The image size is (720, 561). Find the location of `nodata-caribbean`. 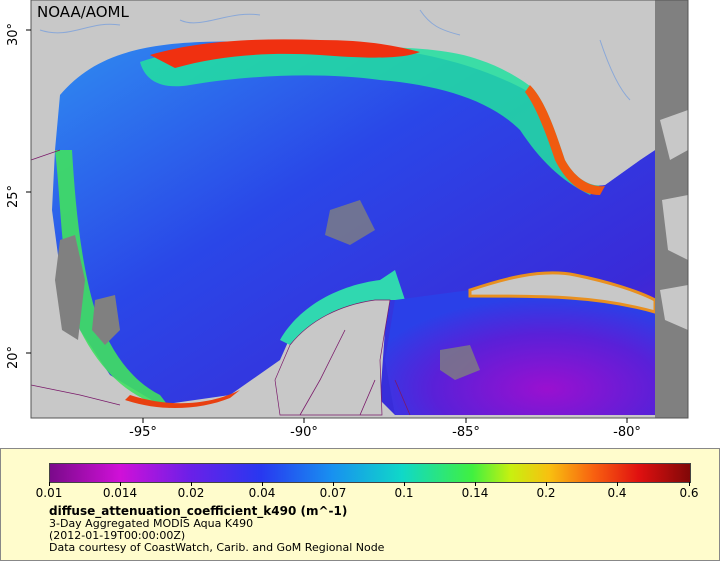

nodata-caribbean is located at coordinates (460, 362).